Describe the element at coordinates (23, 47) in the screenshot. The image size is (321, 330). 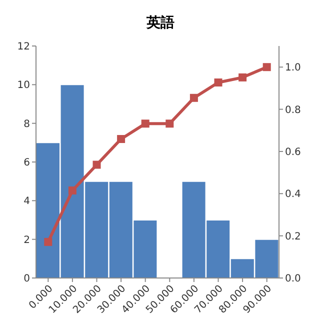
I see `y-tick-label: 12` at that location.